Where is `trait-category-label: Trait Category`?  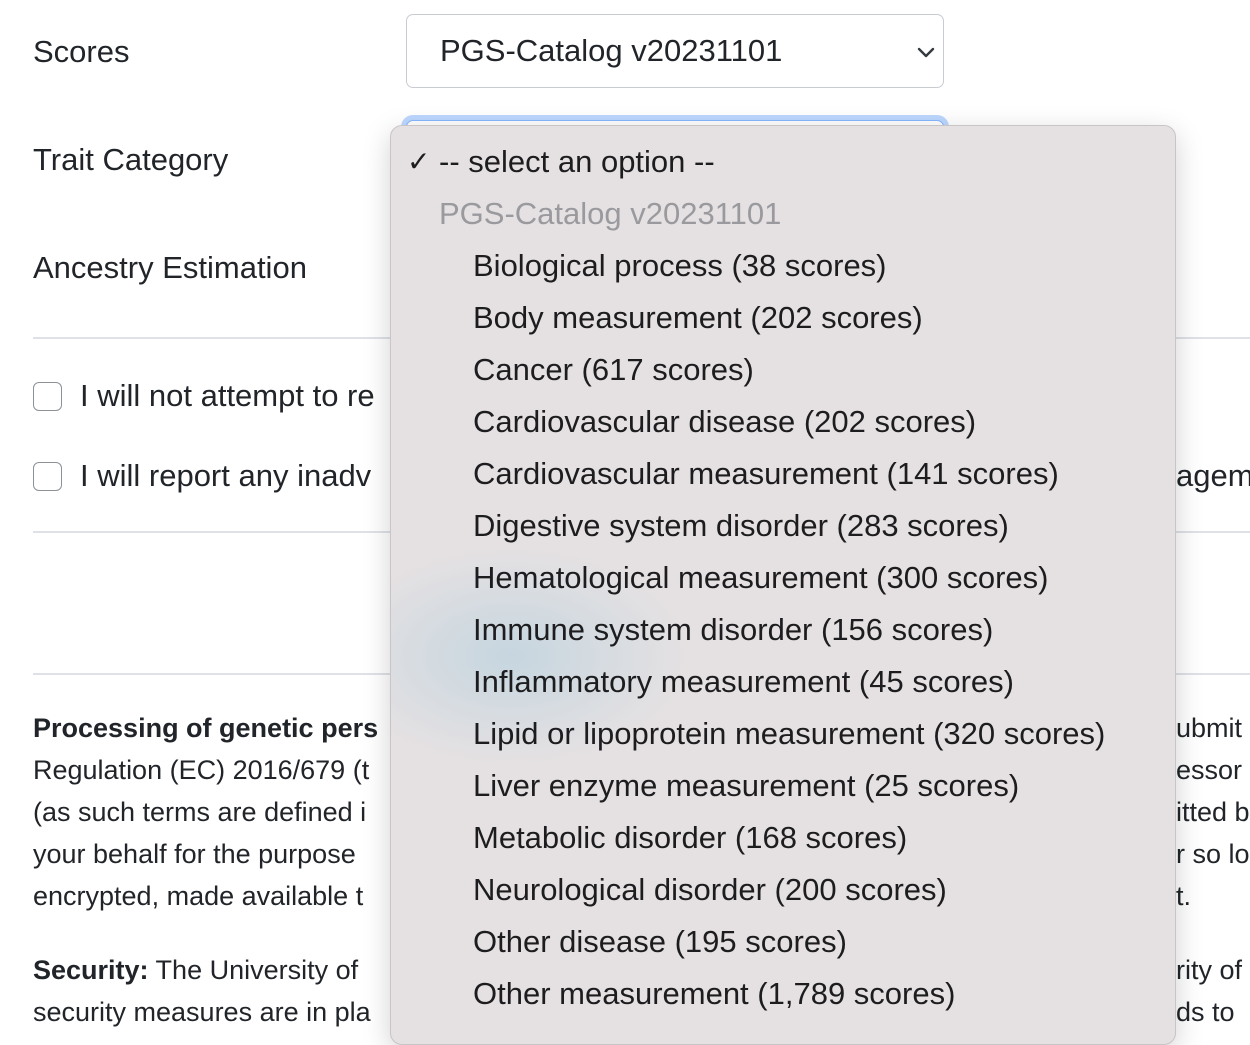
trait-category-label: Trait Category is located at coordinates (131, 159).